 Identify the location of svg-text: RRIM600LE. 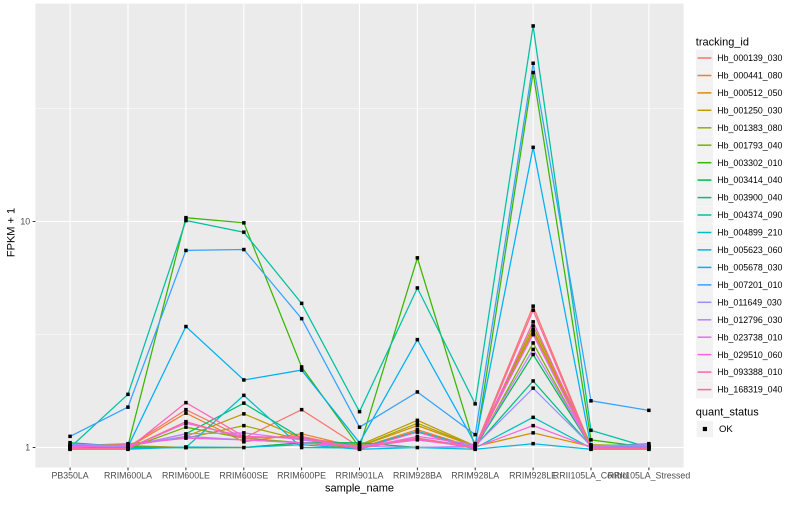
(186, 476).